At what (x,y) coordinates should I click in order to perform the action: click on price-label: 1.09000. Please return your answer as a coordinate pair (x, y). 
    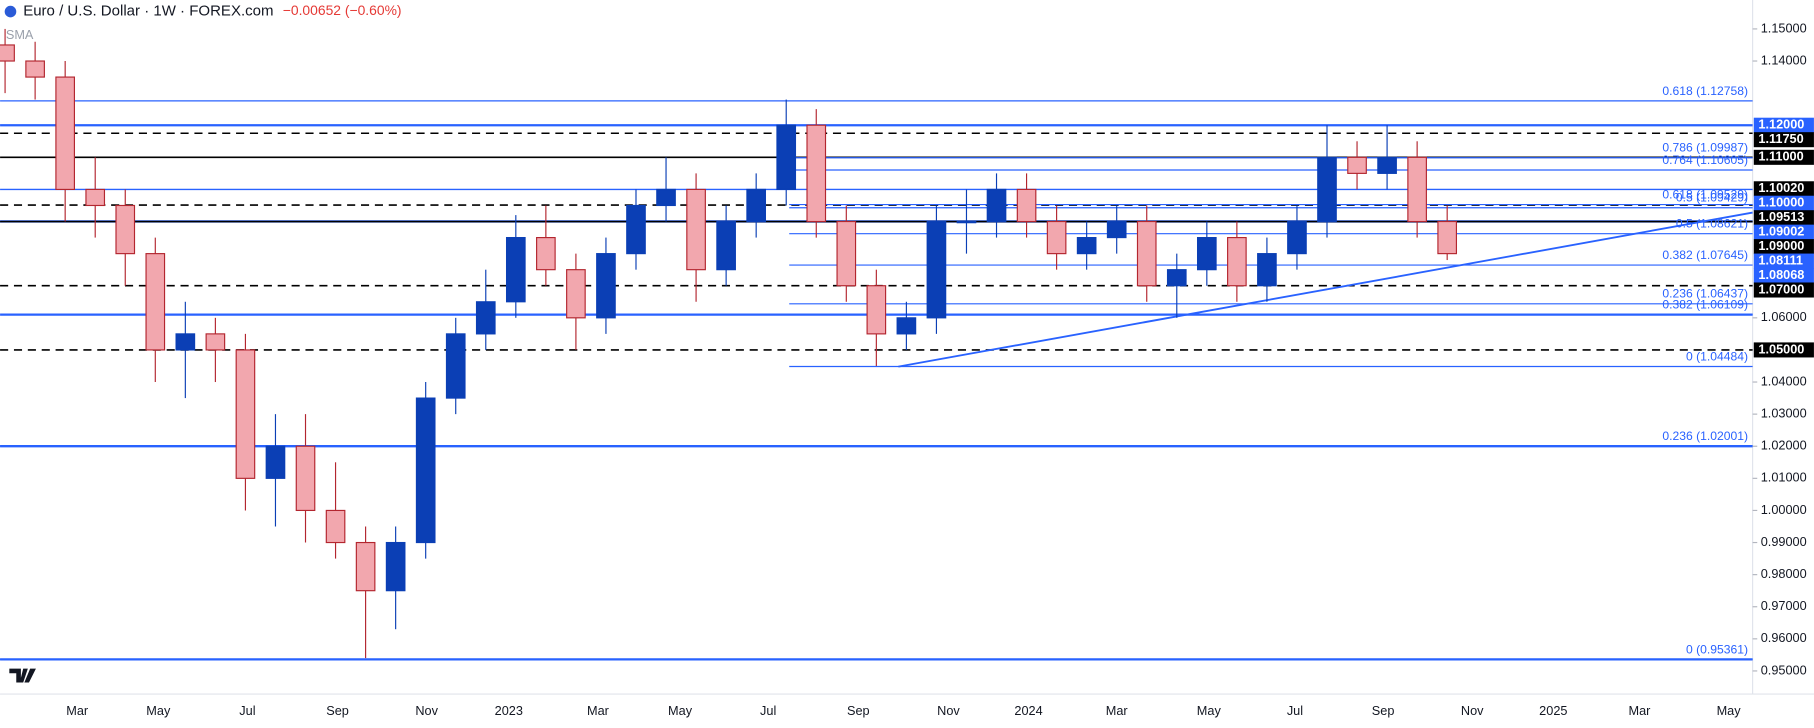
    Looking at the image, I should click on (1781, 245).